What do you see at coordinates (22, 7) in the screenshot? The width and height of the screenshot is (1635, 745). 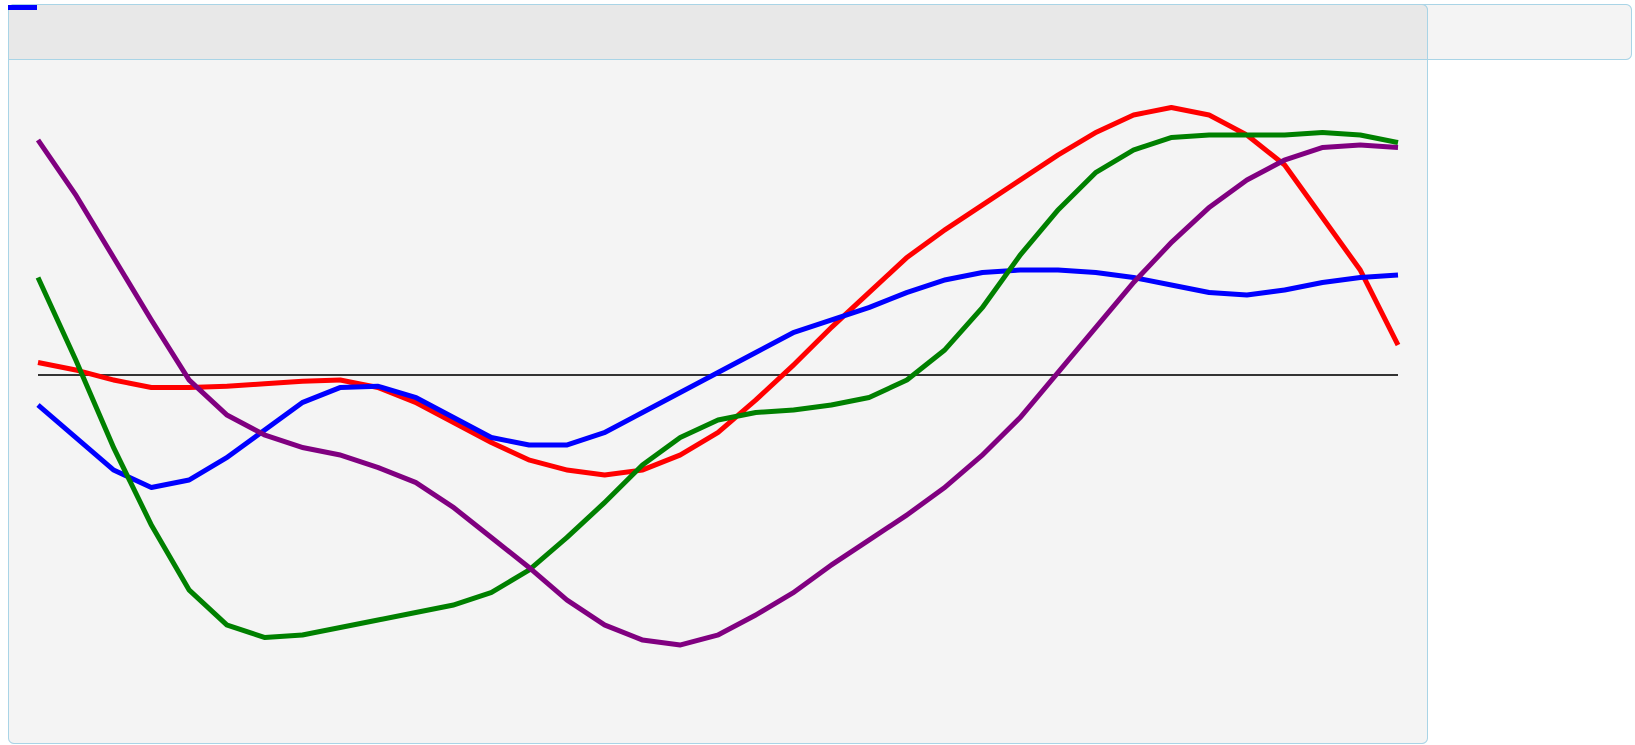 I see `corner-marker` at bounding box center [22, 7].